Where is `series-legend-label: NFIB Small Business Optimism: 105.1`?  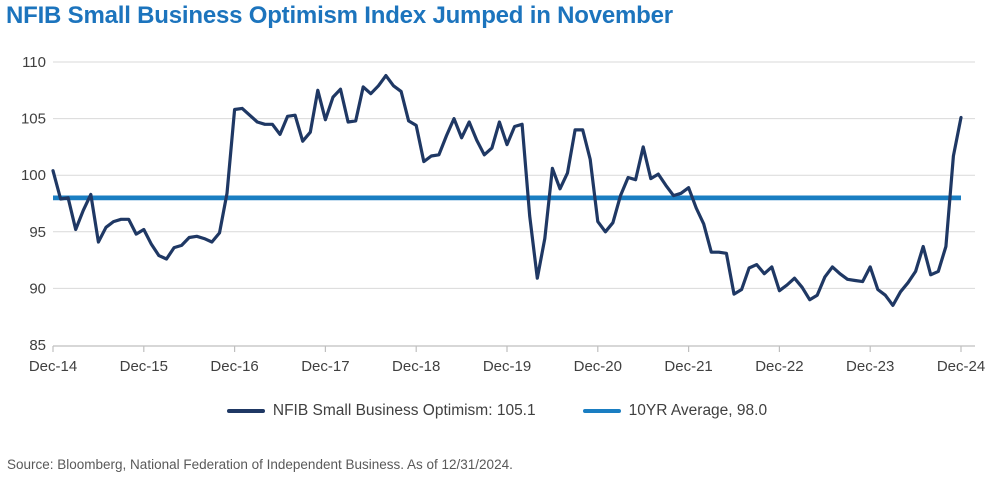
series-legend-label: NFIB Small Business Optimism: 105.1 is located at coordinates (404, 410).